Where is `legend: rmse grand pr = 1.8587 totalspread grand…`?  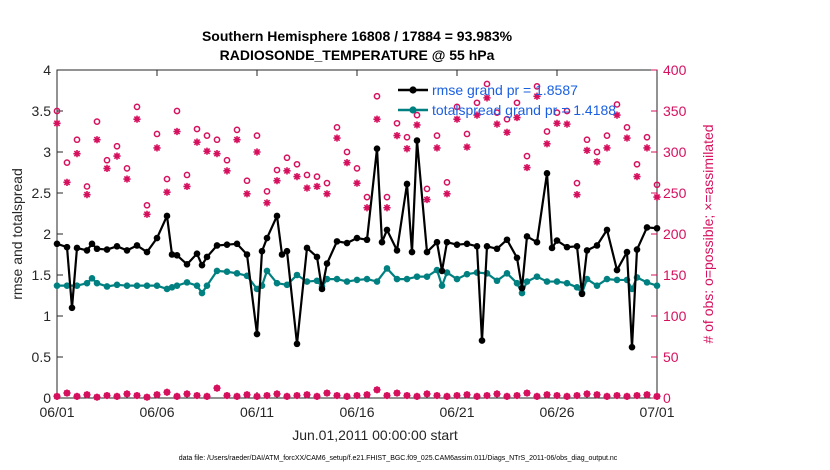
legend: rmse grand pr = 1.8587 totalspread grand… is located at coordinates (507, 100).